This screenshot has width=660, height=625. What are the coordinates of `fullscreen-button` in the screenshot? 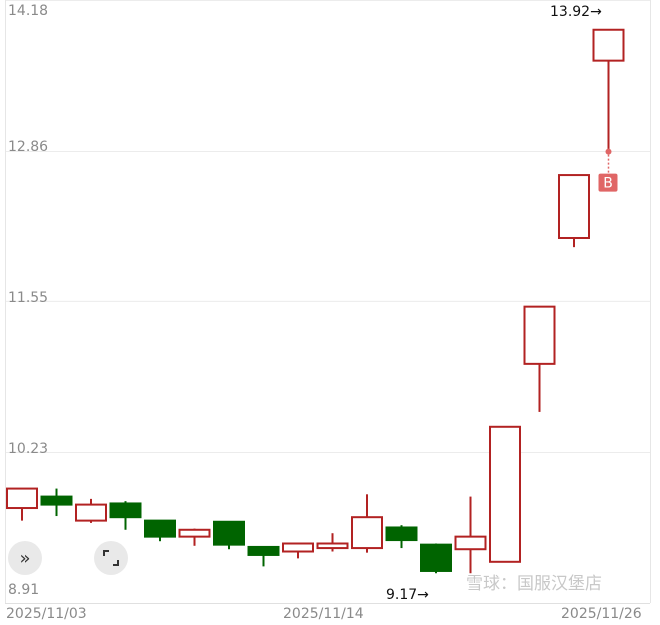 It's located at (111, 558).